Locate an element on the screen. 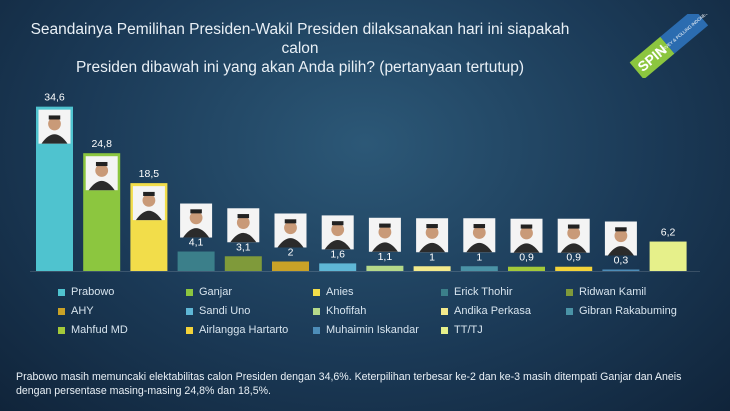 This screenshot has width=730, height=411. legend-item: Gibran Rakabuming is located at coordinates (621, 311).